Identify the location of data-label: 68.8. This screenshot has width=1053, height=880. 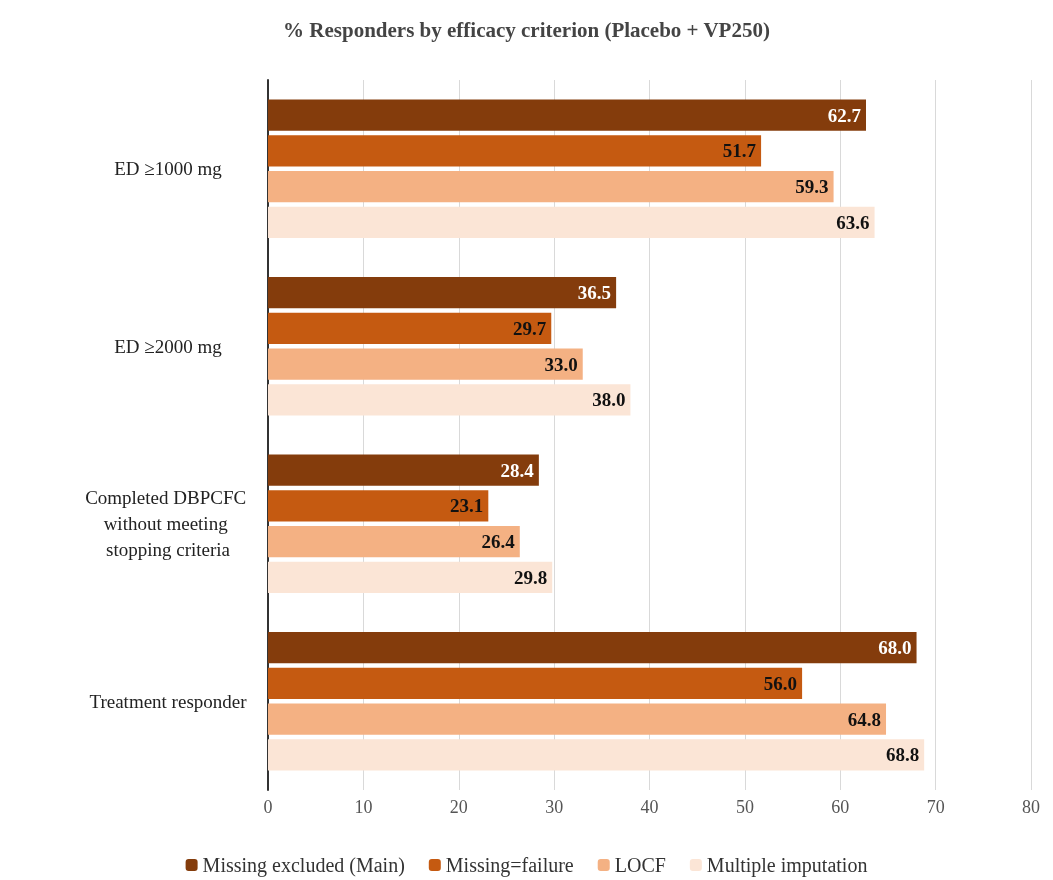
(902, 755).